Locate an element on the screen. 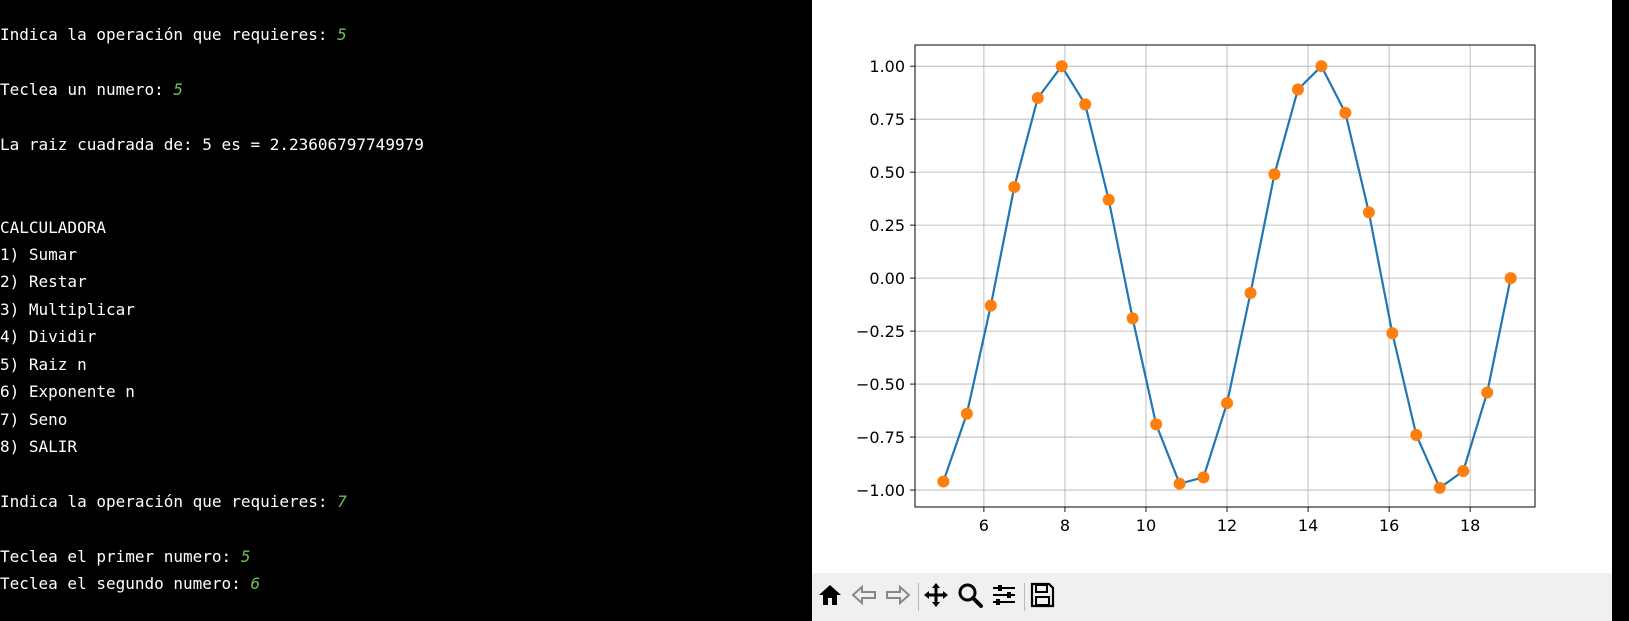  terminal-line: Teclea un numero: 5 is located at coordinates (91, 90).